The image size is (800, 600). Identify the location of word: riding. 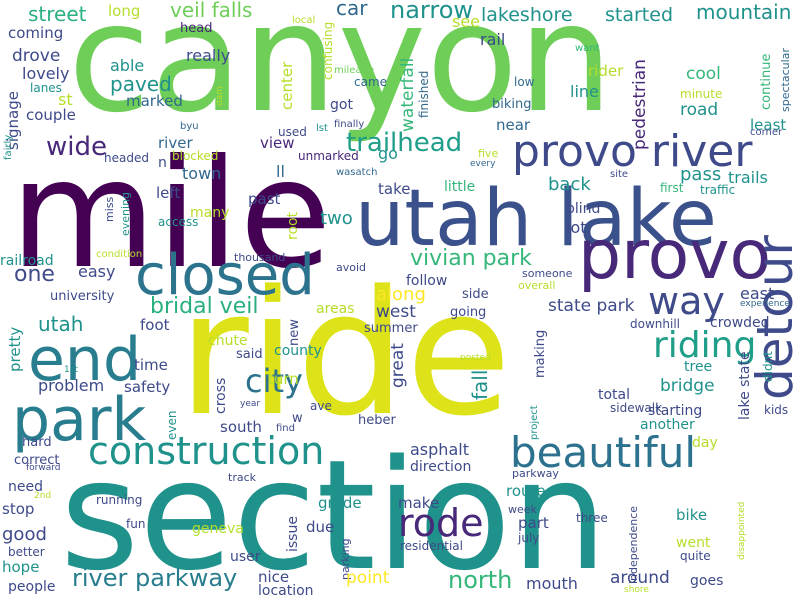
(705, 345).